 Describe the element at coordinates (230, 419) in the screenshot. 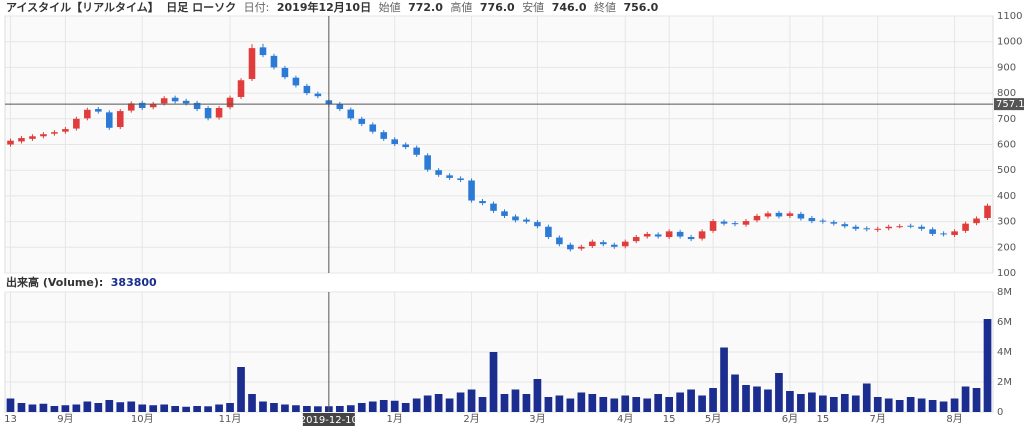

I see `x-tick-label: 11月` at that location.